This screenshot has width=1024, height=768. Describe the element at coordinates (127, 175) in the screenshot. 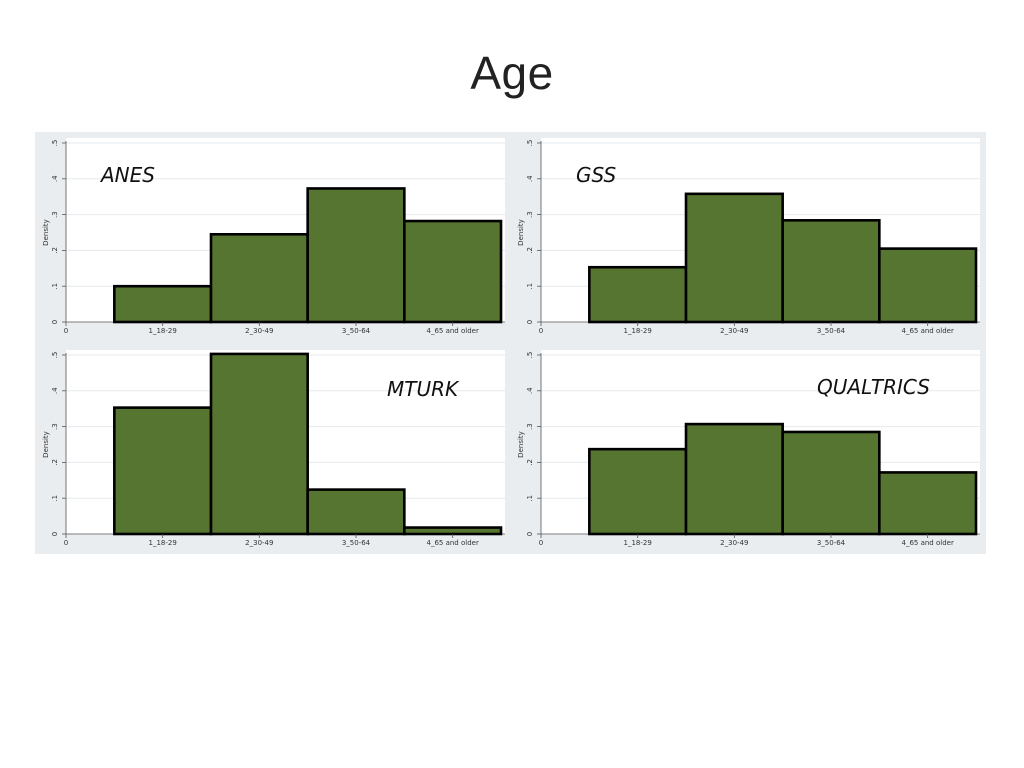

I see `panel-label: ANES` at that location.